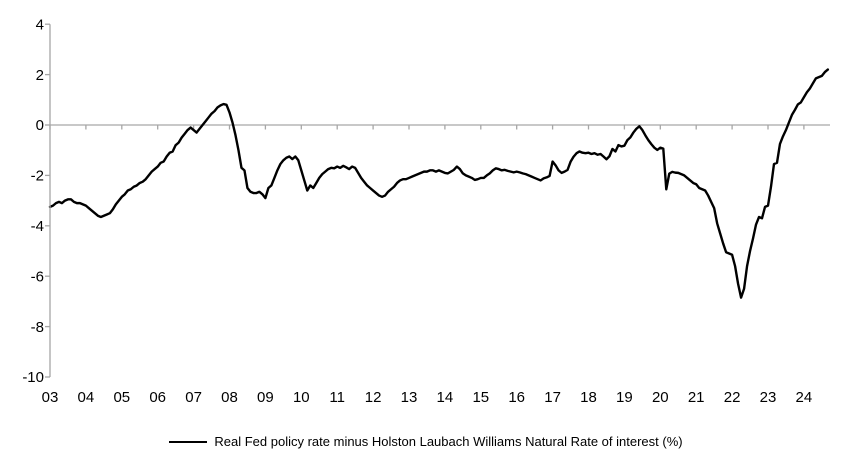 This screenshot has width=852, height=471. Describe the element at coordinates (373, 397) in the screenshot. I see `x-tick-label: 12` at that location.